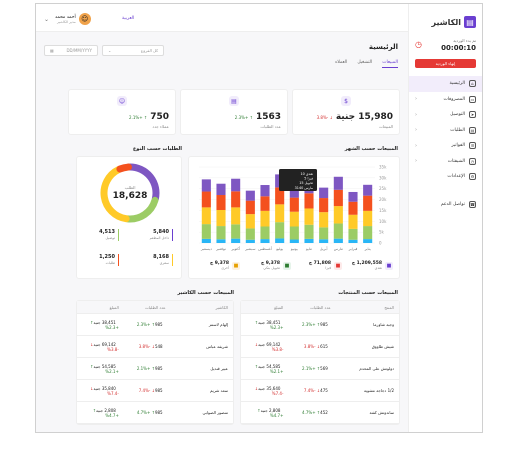 Image resolution: width=518 pixels, height=449 pixels. I want to click on end-shift-button: إنهاء الوردية, so click(445, 63).